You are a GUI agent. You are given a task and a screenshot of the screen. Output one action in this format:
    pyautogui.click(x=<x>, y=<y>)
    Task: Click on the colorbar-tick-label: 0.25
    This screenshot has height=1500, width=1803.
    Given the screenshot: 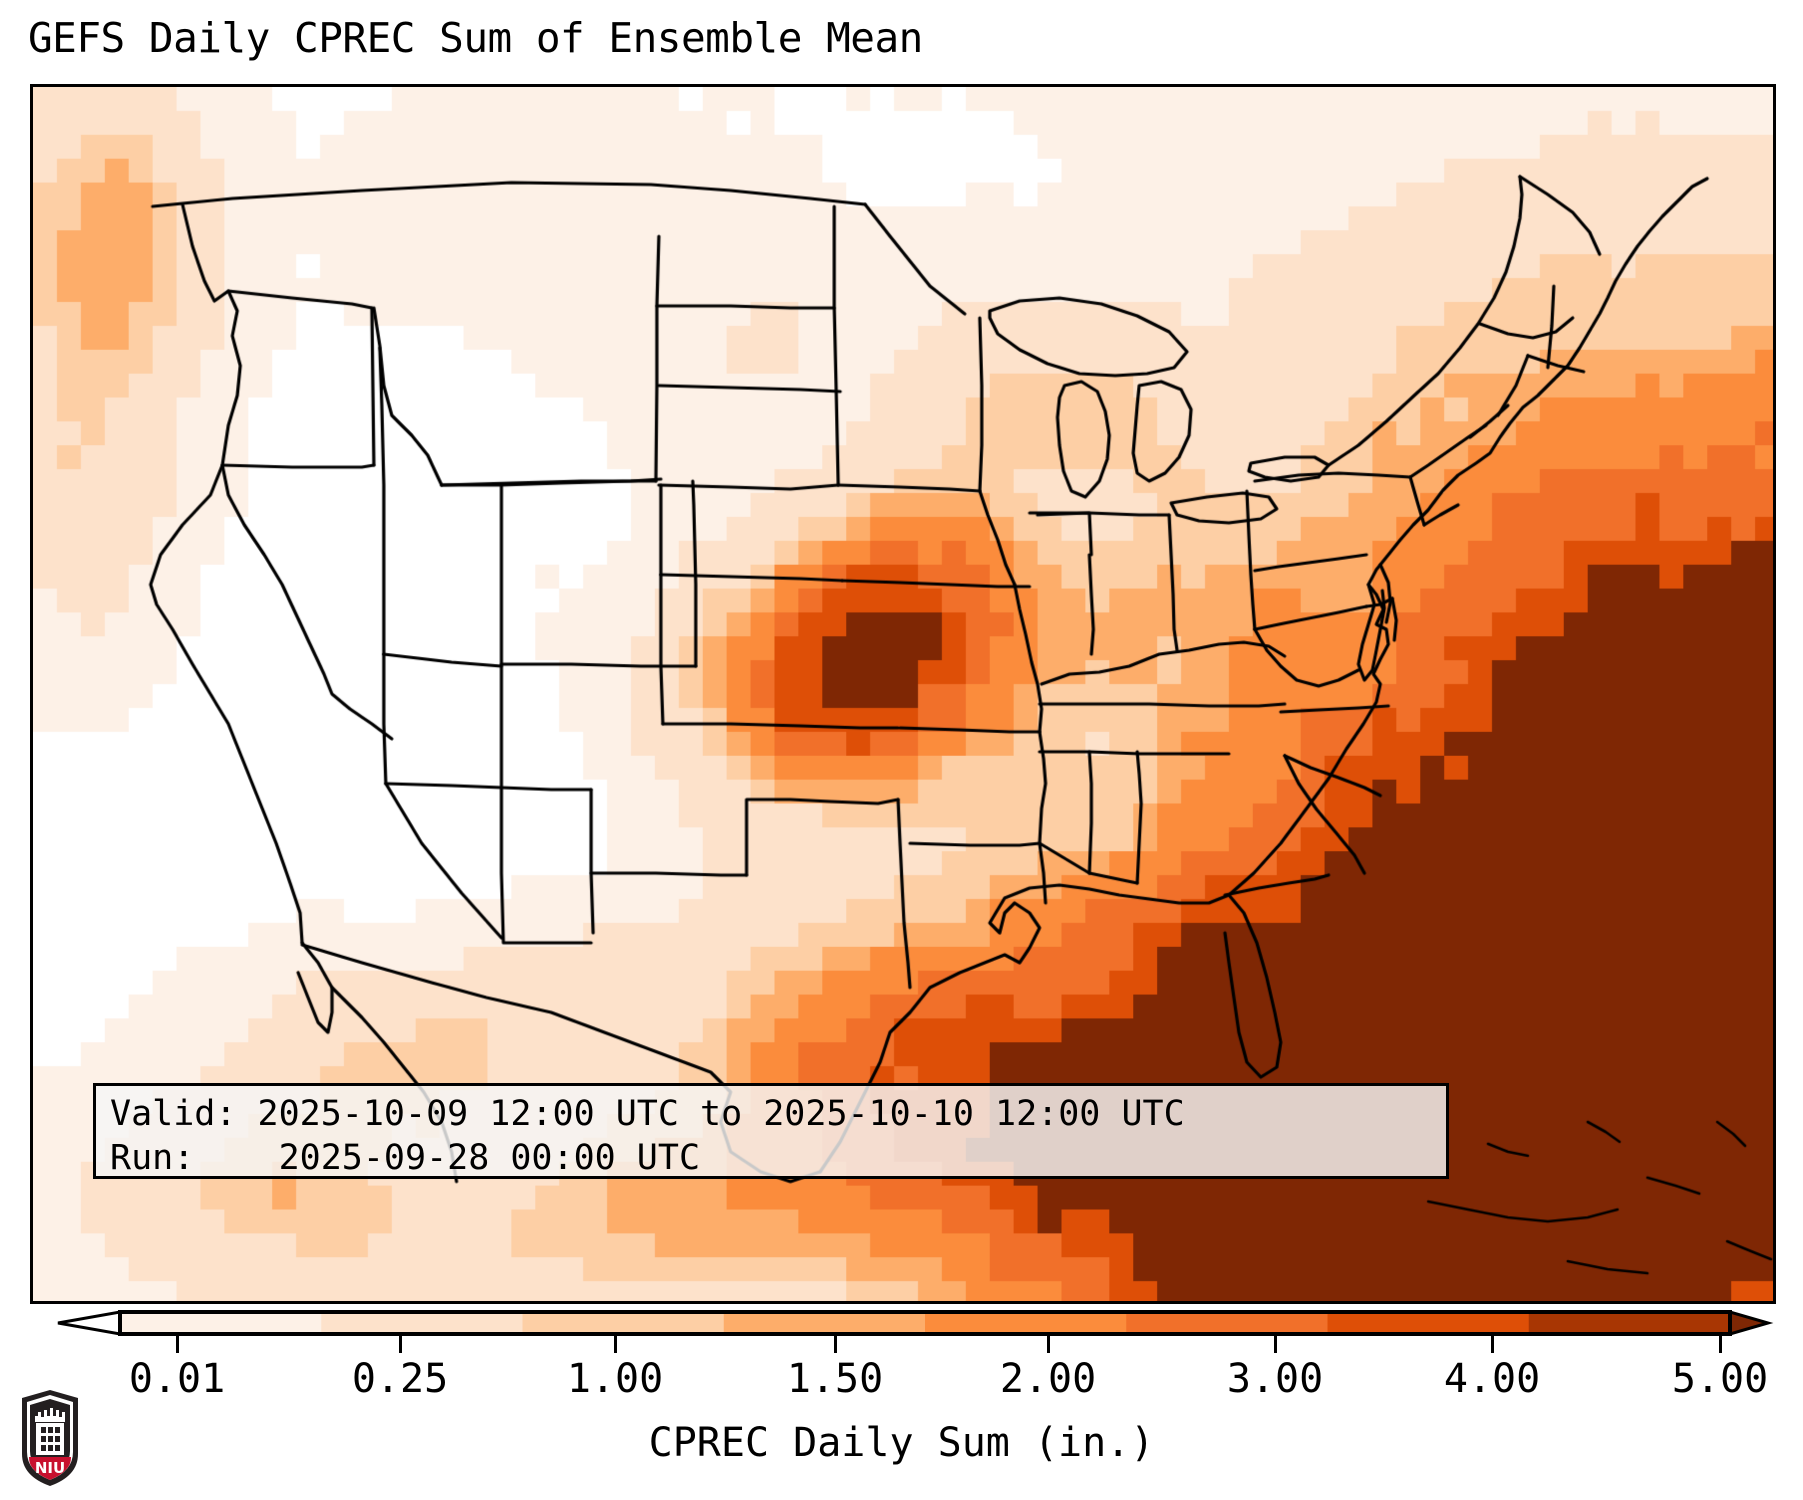 What is the action you would take?
    pyautogui.click(x=400, y=1379)
    